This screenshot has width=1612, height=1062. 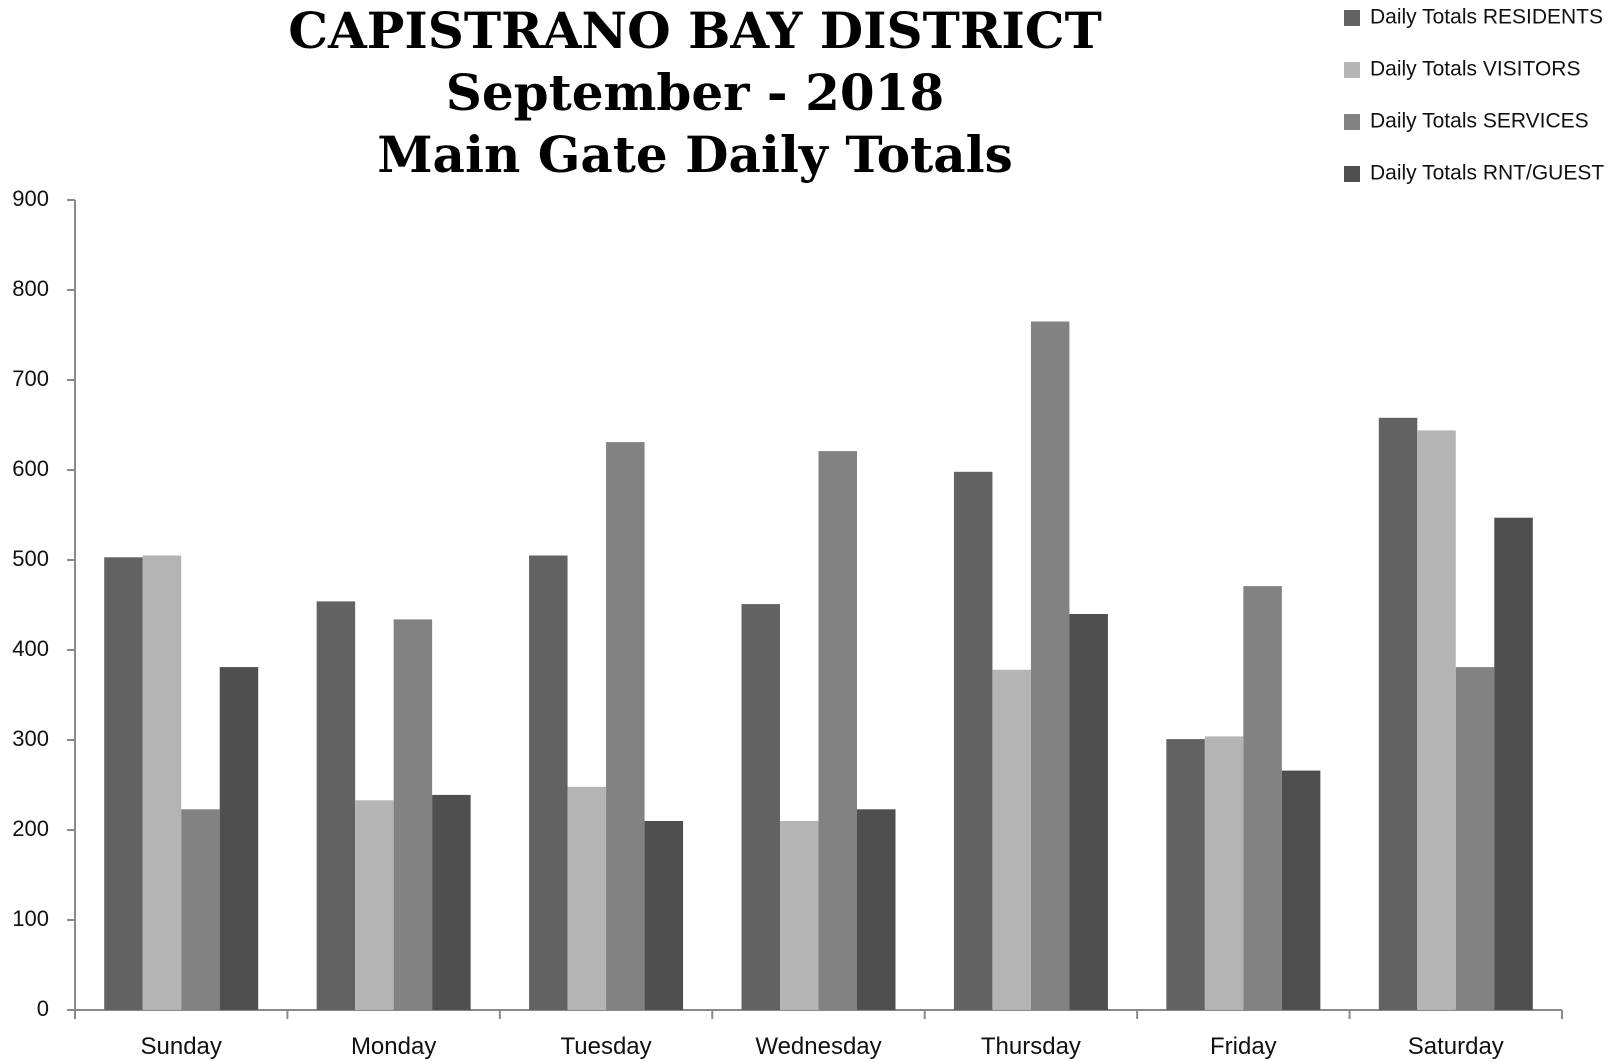 What do you see at coordinates (1479, 121) in the screenshot?
I see `legend-label: Daily Totals SERVICES` at bounding box center [1479, 121].